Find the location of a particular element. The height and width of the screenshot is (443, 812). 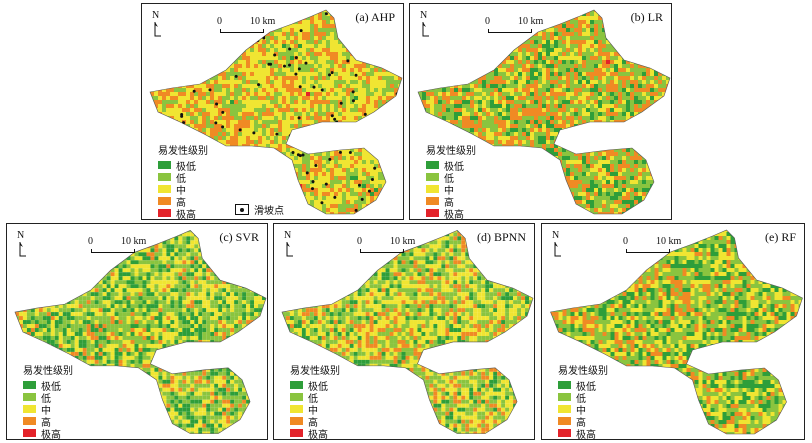

legend-item: 极高 is located at coordinates (183, 213).